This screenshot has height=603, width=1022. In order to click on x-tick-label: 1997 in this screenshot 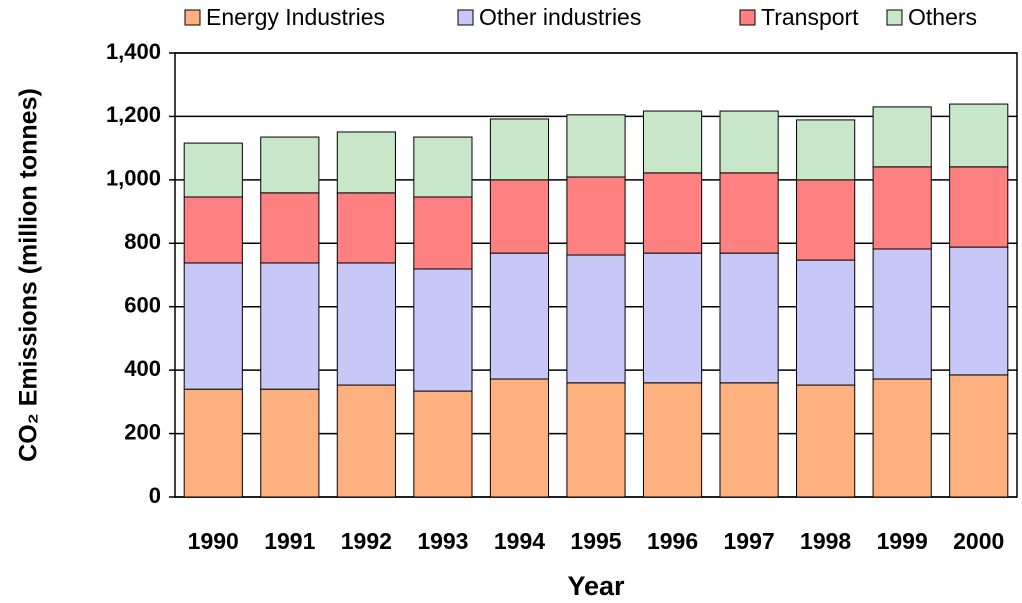, I will do `click(749, 541)`.